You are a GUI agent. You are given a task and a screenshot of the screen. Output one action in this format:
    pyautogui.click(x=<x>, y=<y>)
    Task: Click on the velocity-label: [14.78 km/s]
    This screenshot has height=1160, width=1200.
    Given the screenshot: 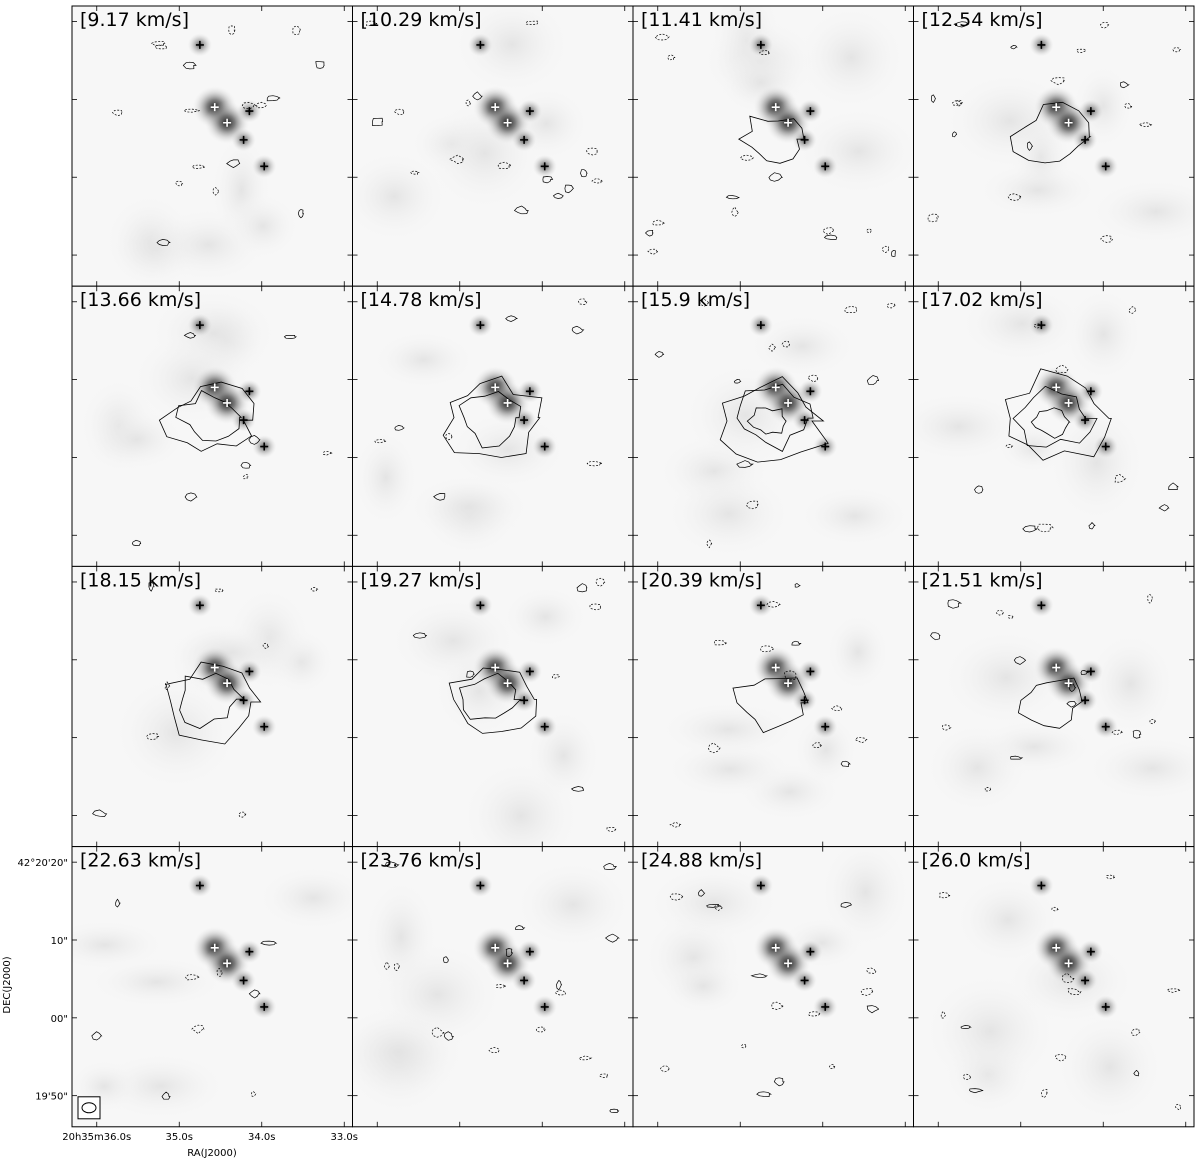 What is the action you would take?
    pyautogui.click(x=421, y=300)
    